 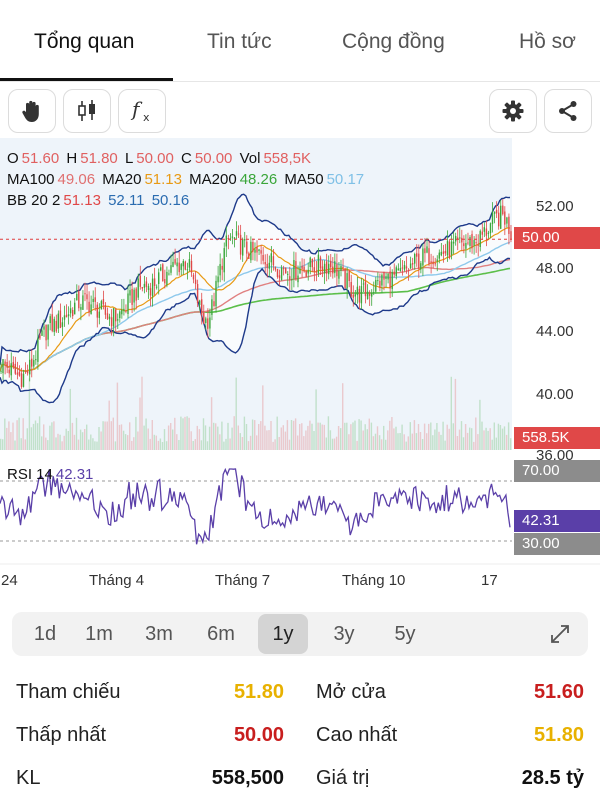 What do you see at coordinates (32, 111) in the screenshot?
I see `drawing-tool-button` at bounding box center [32, 111].